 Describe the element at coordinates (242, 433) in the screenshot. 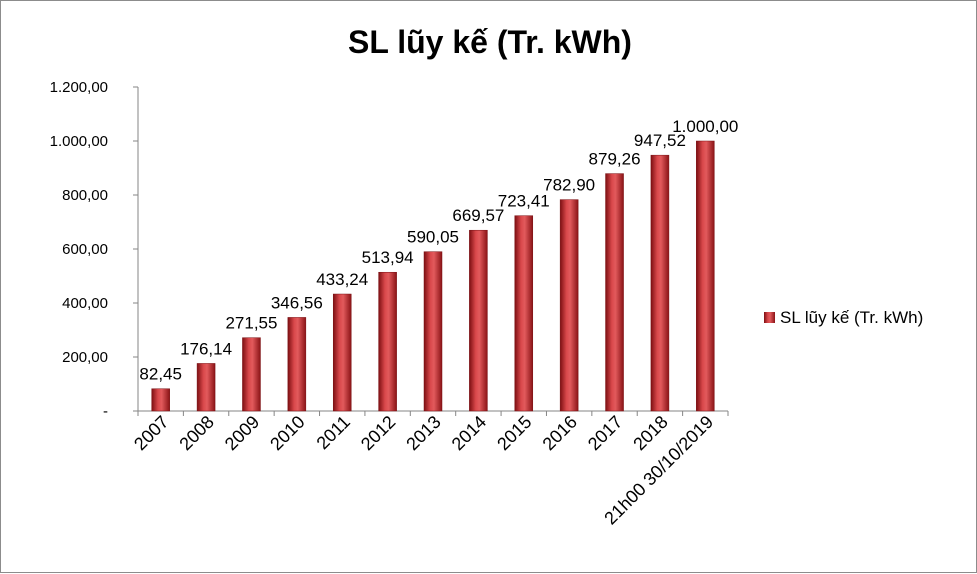

I see `x-tick-label: 2009` at that location.